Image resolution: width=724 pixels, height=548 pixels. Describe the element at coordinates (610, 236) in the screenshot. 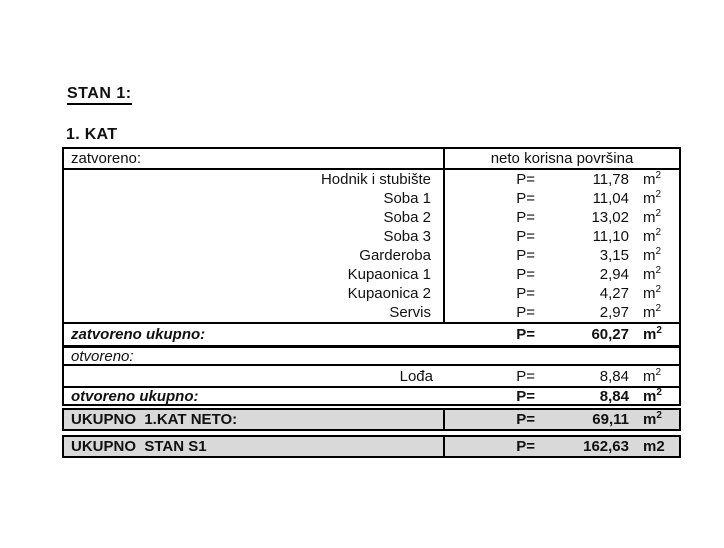

I see `area-value: 11,10` at that location.